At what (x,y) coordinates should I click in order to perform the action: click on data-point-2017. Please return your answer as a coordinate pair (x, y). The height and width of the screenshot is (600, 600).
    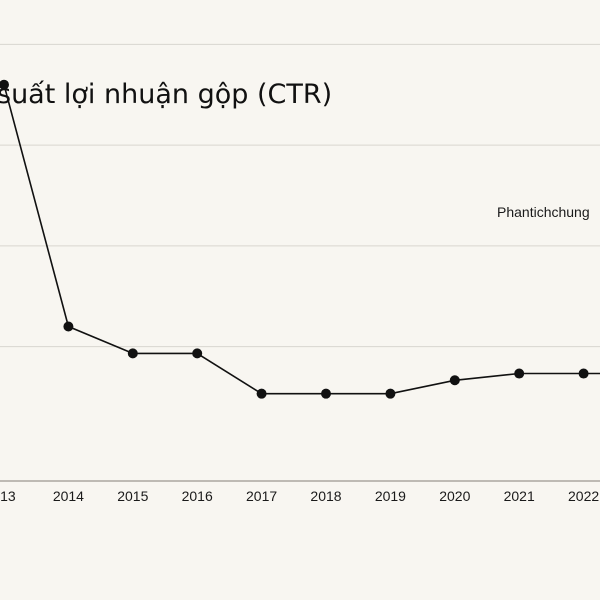
    Looking at the image, I should click on (261, 393).